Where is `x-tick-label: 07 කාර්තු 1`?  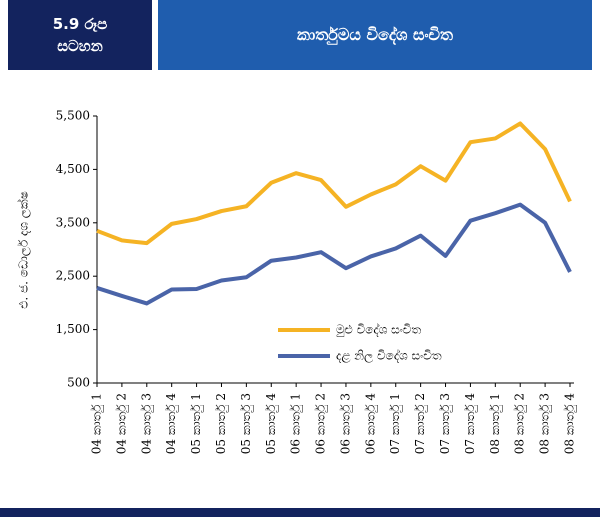 x-tick-label: 07 කාර්තු 1 is located at coordinates (395, 423).